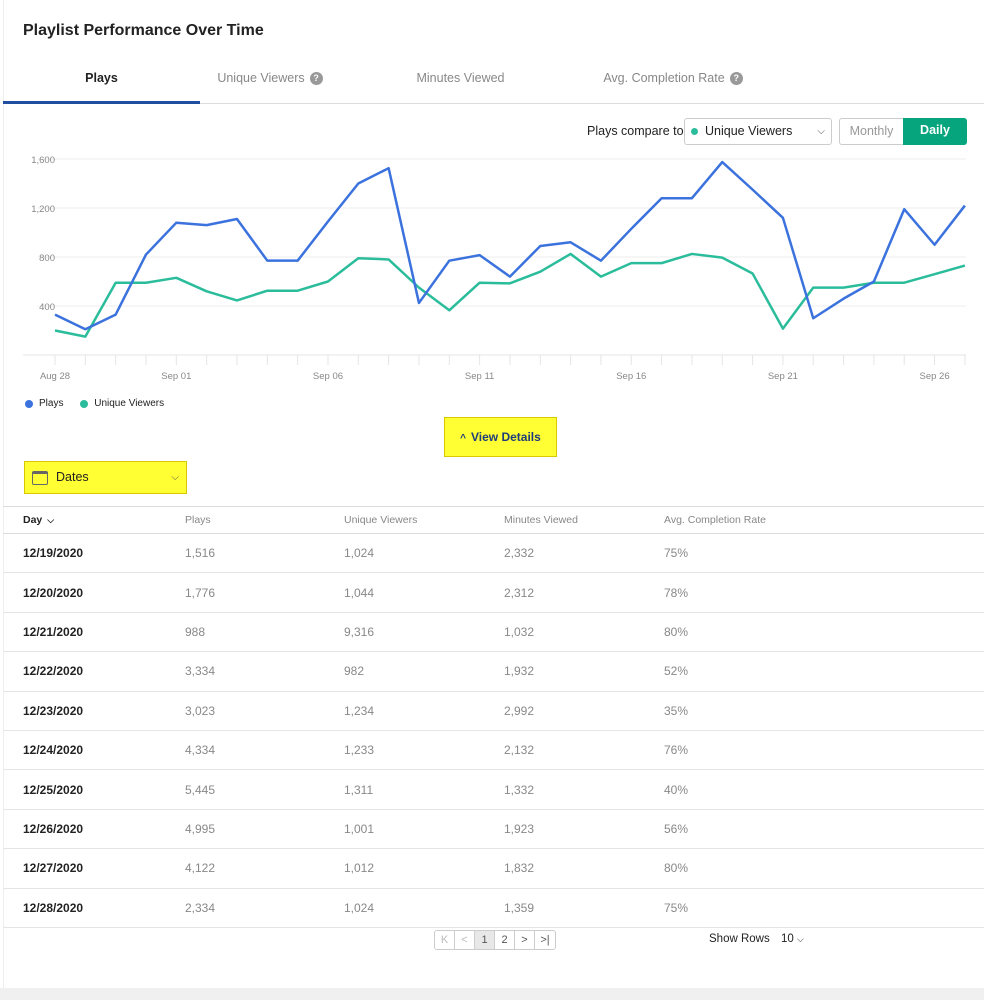 This screenshot has width=984, height=1000. Describe the element at coordinates (584, 632) in the screenshot. I see `table-cell: 1,032` at that location.